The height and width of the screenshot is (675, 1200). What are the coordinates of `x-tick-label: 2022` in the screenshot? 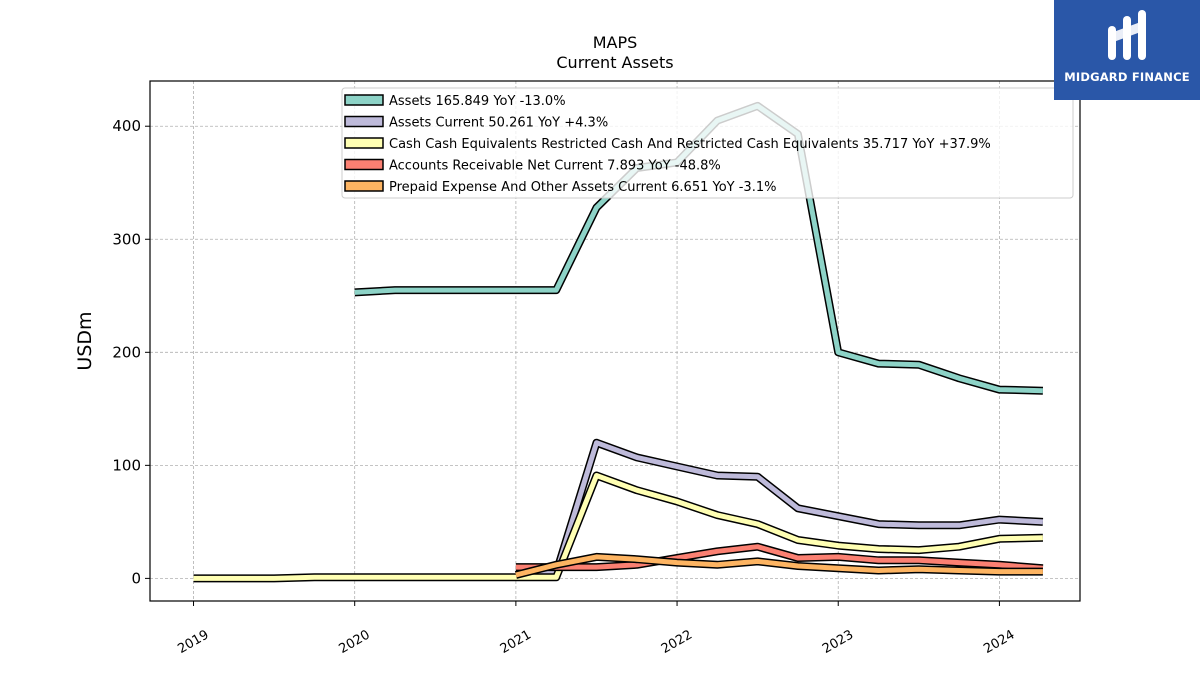 It's located at (677, 642).